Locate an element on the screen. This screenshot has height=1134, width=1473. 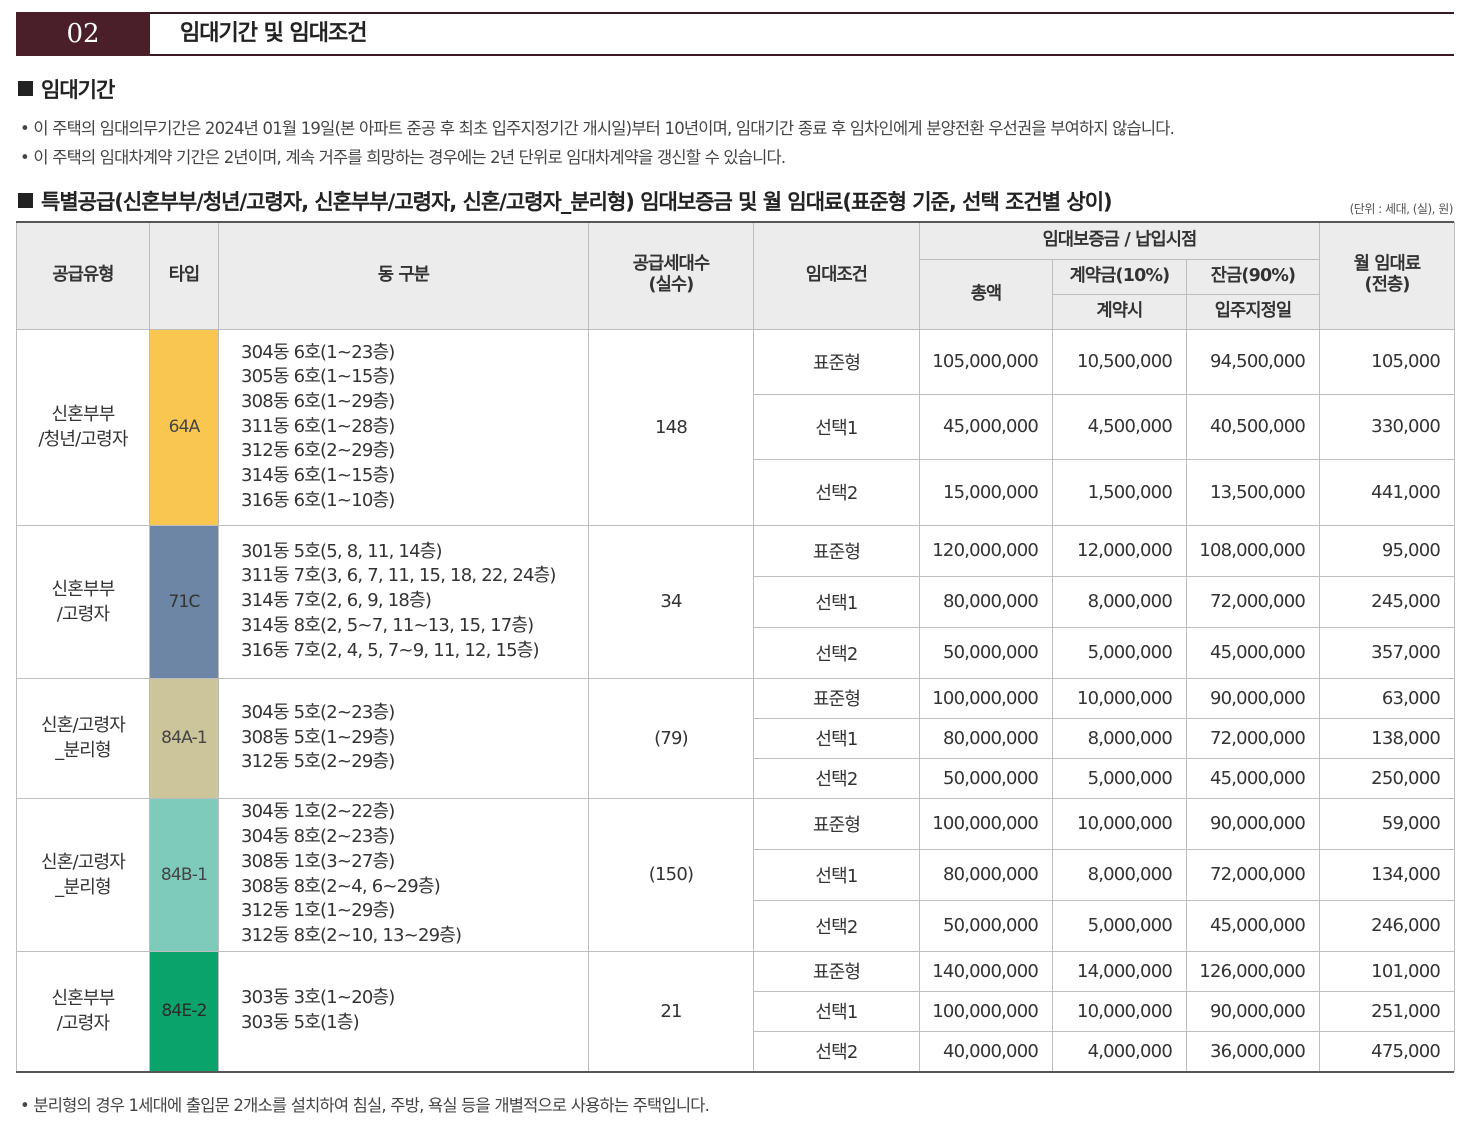
monthly-cell: 330,000 is located at coordinates (1387, 426).